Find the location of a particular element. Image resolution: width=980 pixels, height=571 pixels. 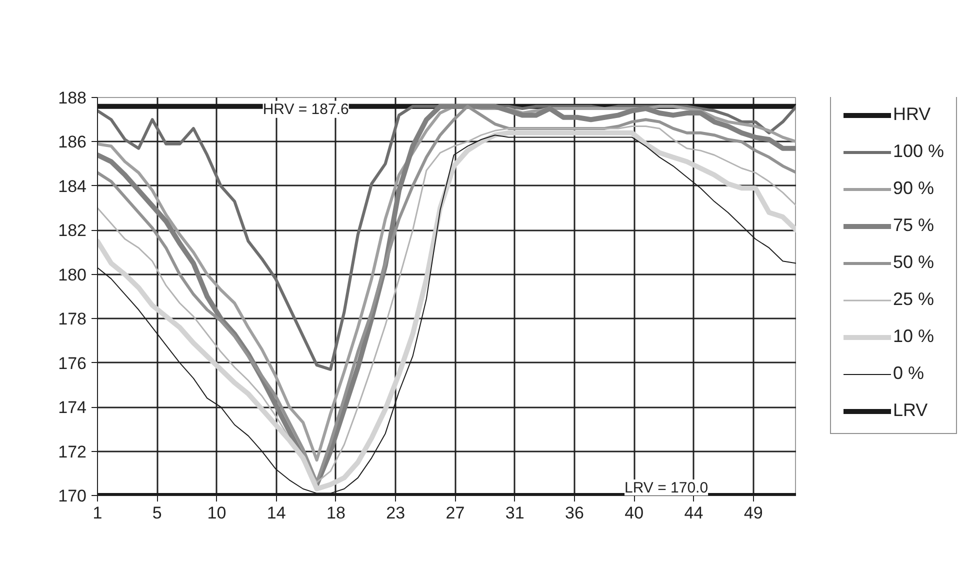

y-tick-label: 184 is located at coordinates (72, 186).